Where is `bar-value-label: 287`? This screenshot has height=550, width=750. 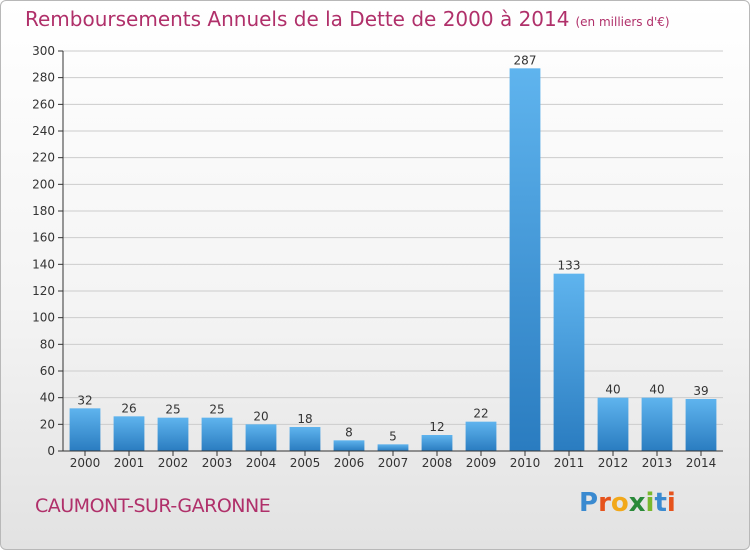 bar-value-label: 287 is located at coordinates (525, 60).